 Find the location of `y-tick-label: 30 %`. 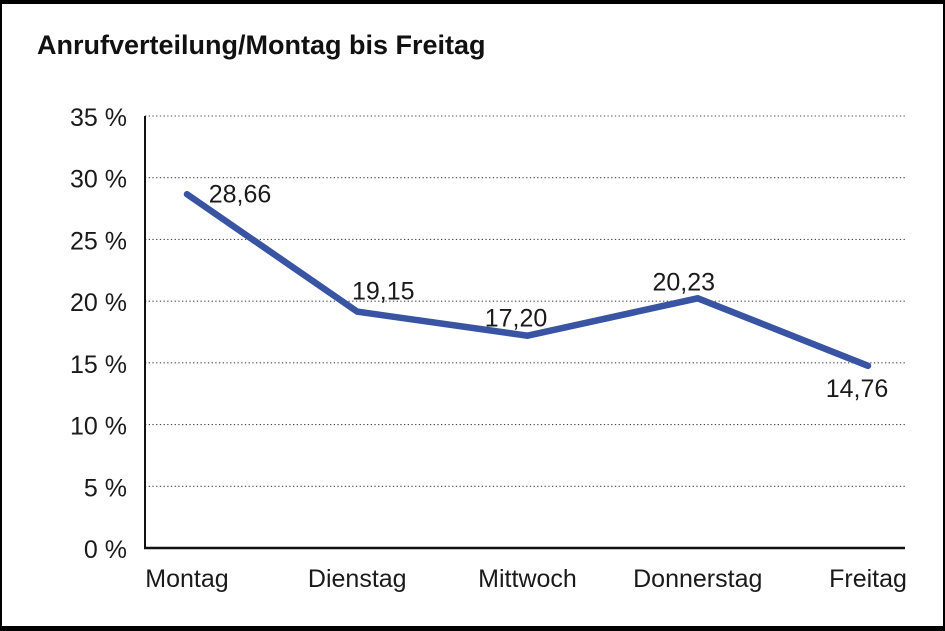

y-tick-label: 30 % is located at coordinates (98, 180).